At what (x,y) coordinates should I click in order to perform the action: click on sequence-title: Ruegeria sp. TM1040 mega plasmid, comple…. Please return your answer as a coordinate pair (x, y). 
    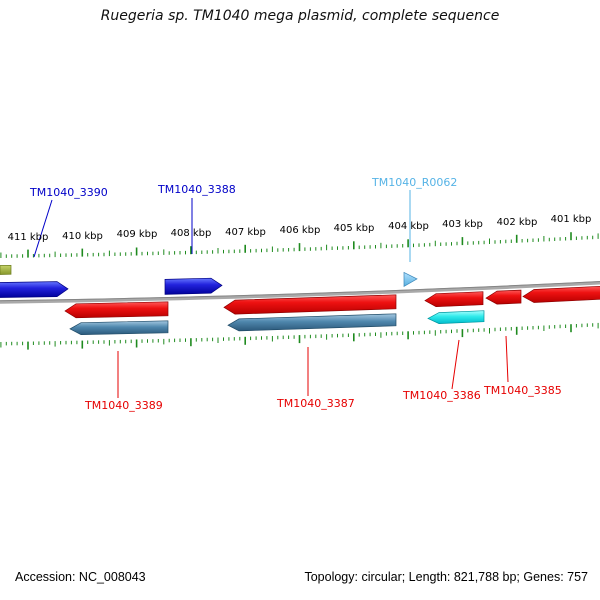
    Looking at the image, I should click on (300, 16).